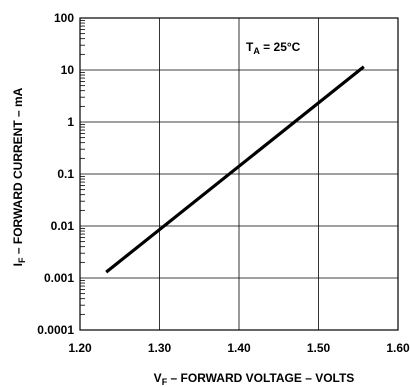 The width and height of the screenshot is (410, 387). Describe the element at coordinates (160, 348) in the screenshot. I see `x-tick-label: 1.30` at that location.